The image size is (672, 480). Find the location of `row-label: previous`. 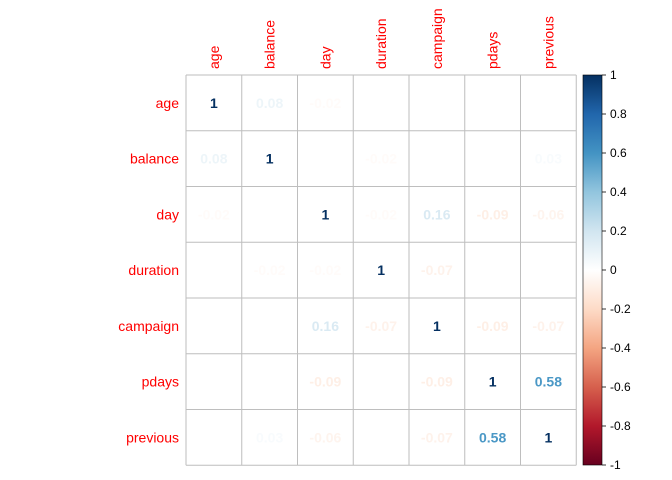

row-label: previous is located at coordinates (152, 437).